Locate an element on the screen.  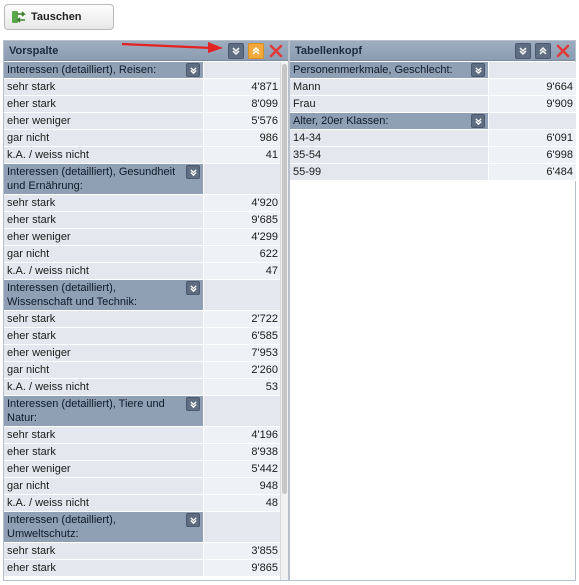
annotation-arrow is located at coordinates (172, 47).